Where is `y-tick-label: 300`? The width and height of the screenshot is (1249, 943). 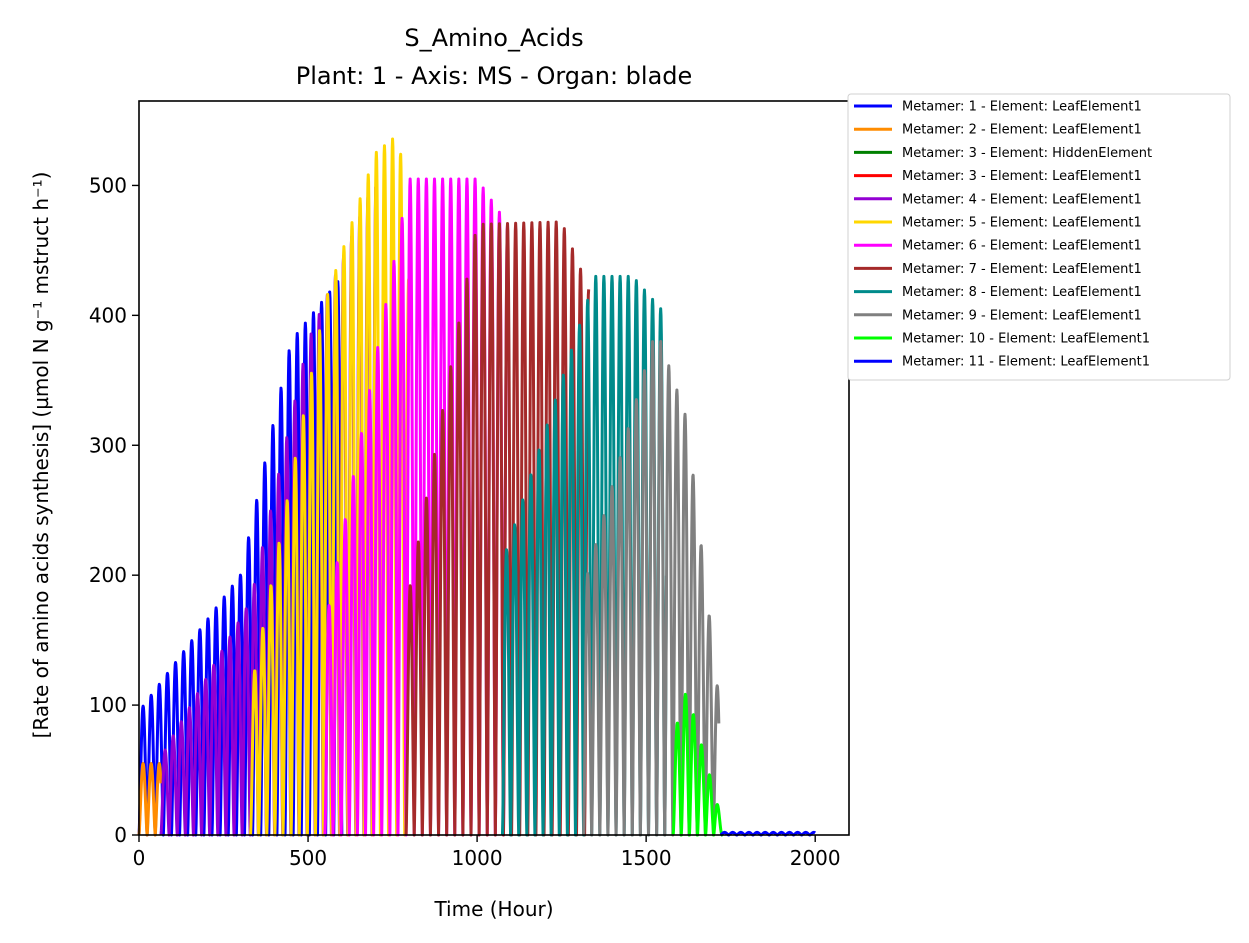 y-tick-label: 300 is located at coordinates (108, 445).